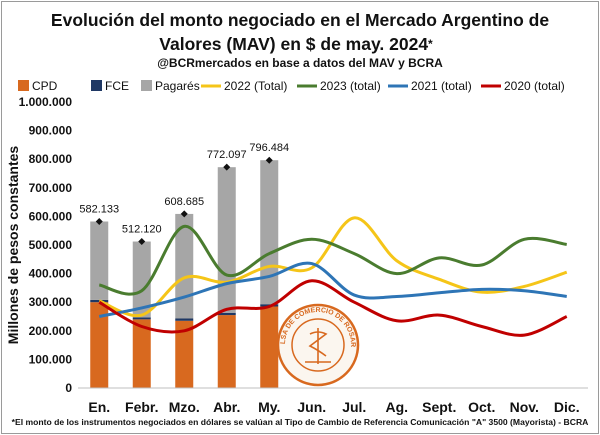 Image resolution: width=600 pixels, height=435 pixels. What do you see at coordinates (481, 407) in the screenshot?
I see `x-category-label: Oct.` at bounding box center [481, 407].